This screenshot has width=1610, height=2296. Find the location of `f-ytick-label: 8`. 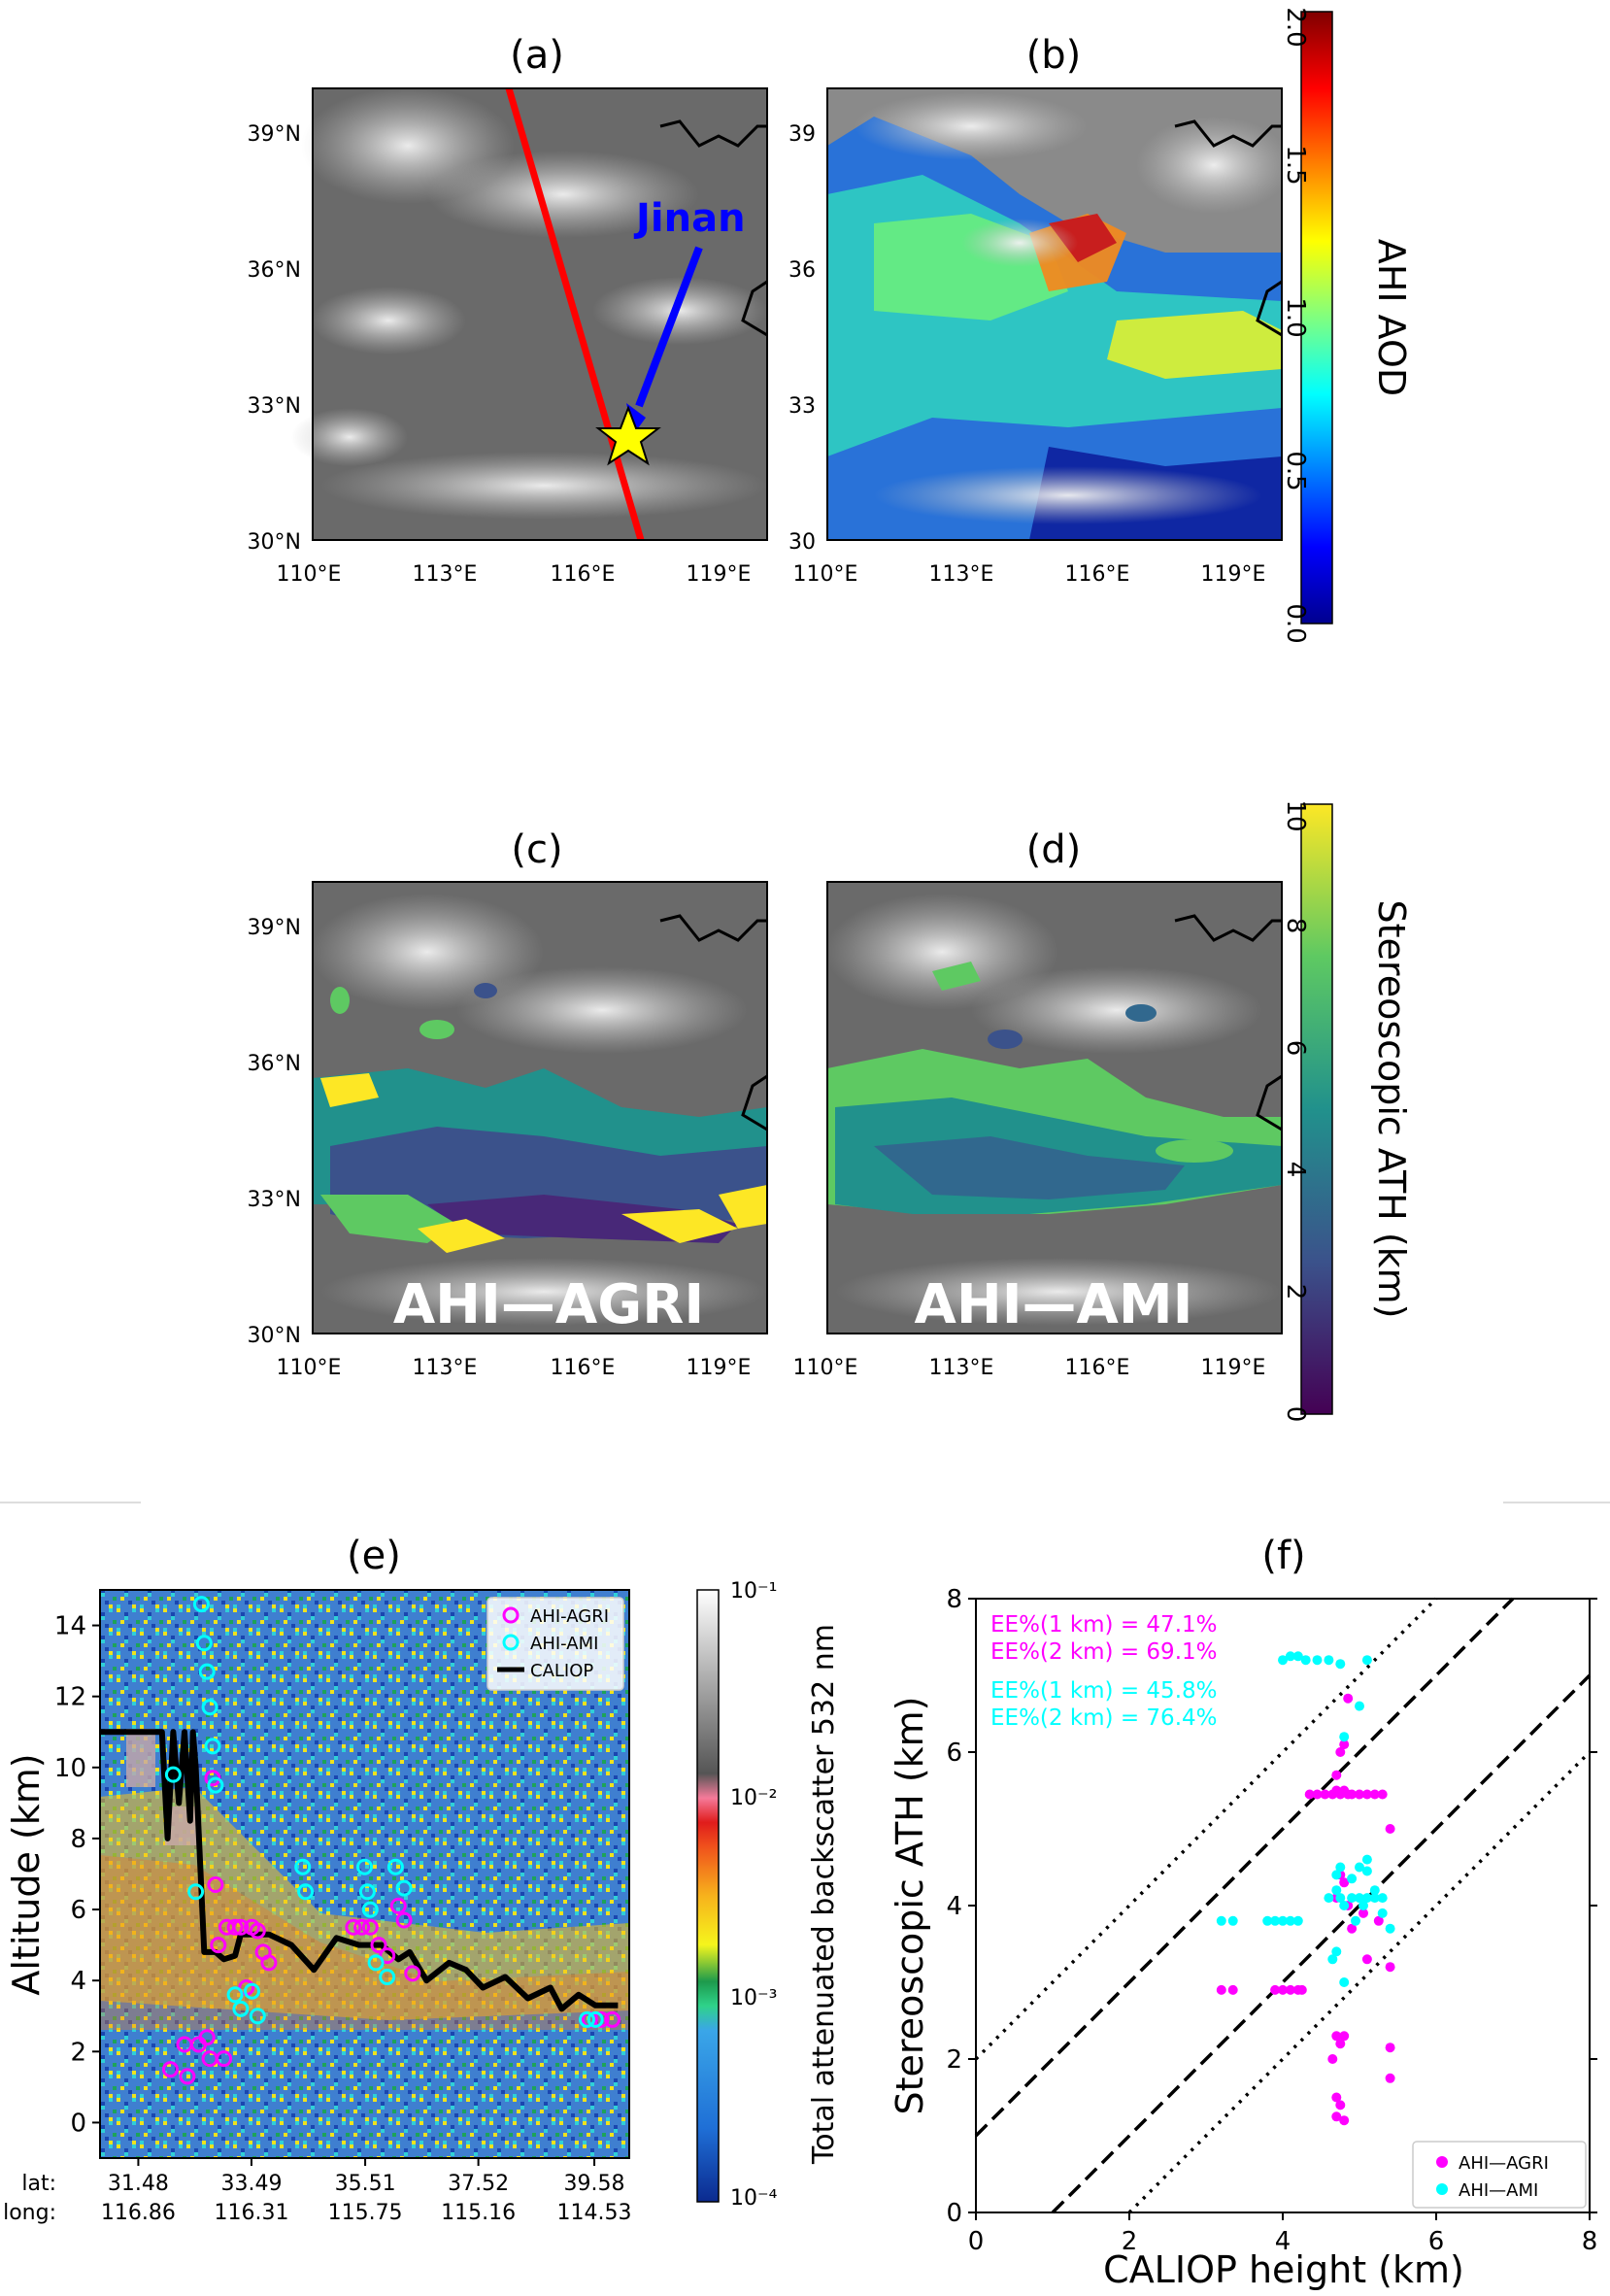

f-ytick-label: 8 is located at coordinates (954, 1599).